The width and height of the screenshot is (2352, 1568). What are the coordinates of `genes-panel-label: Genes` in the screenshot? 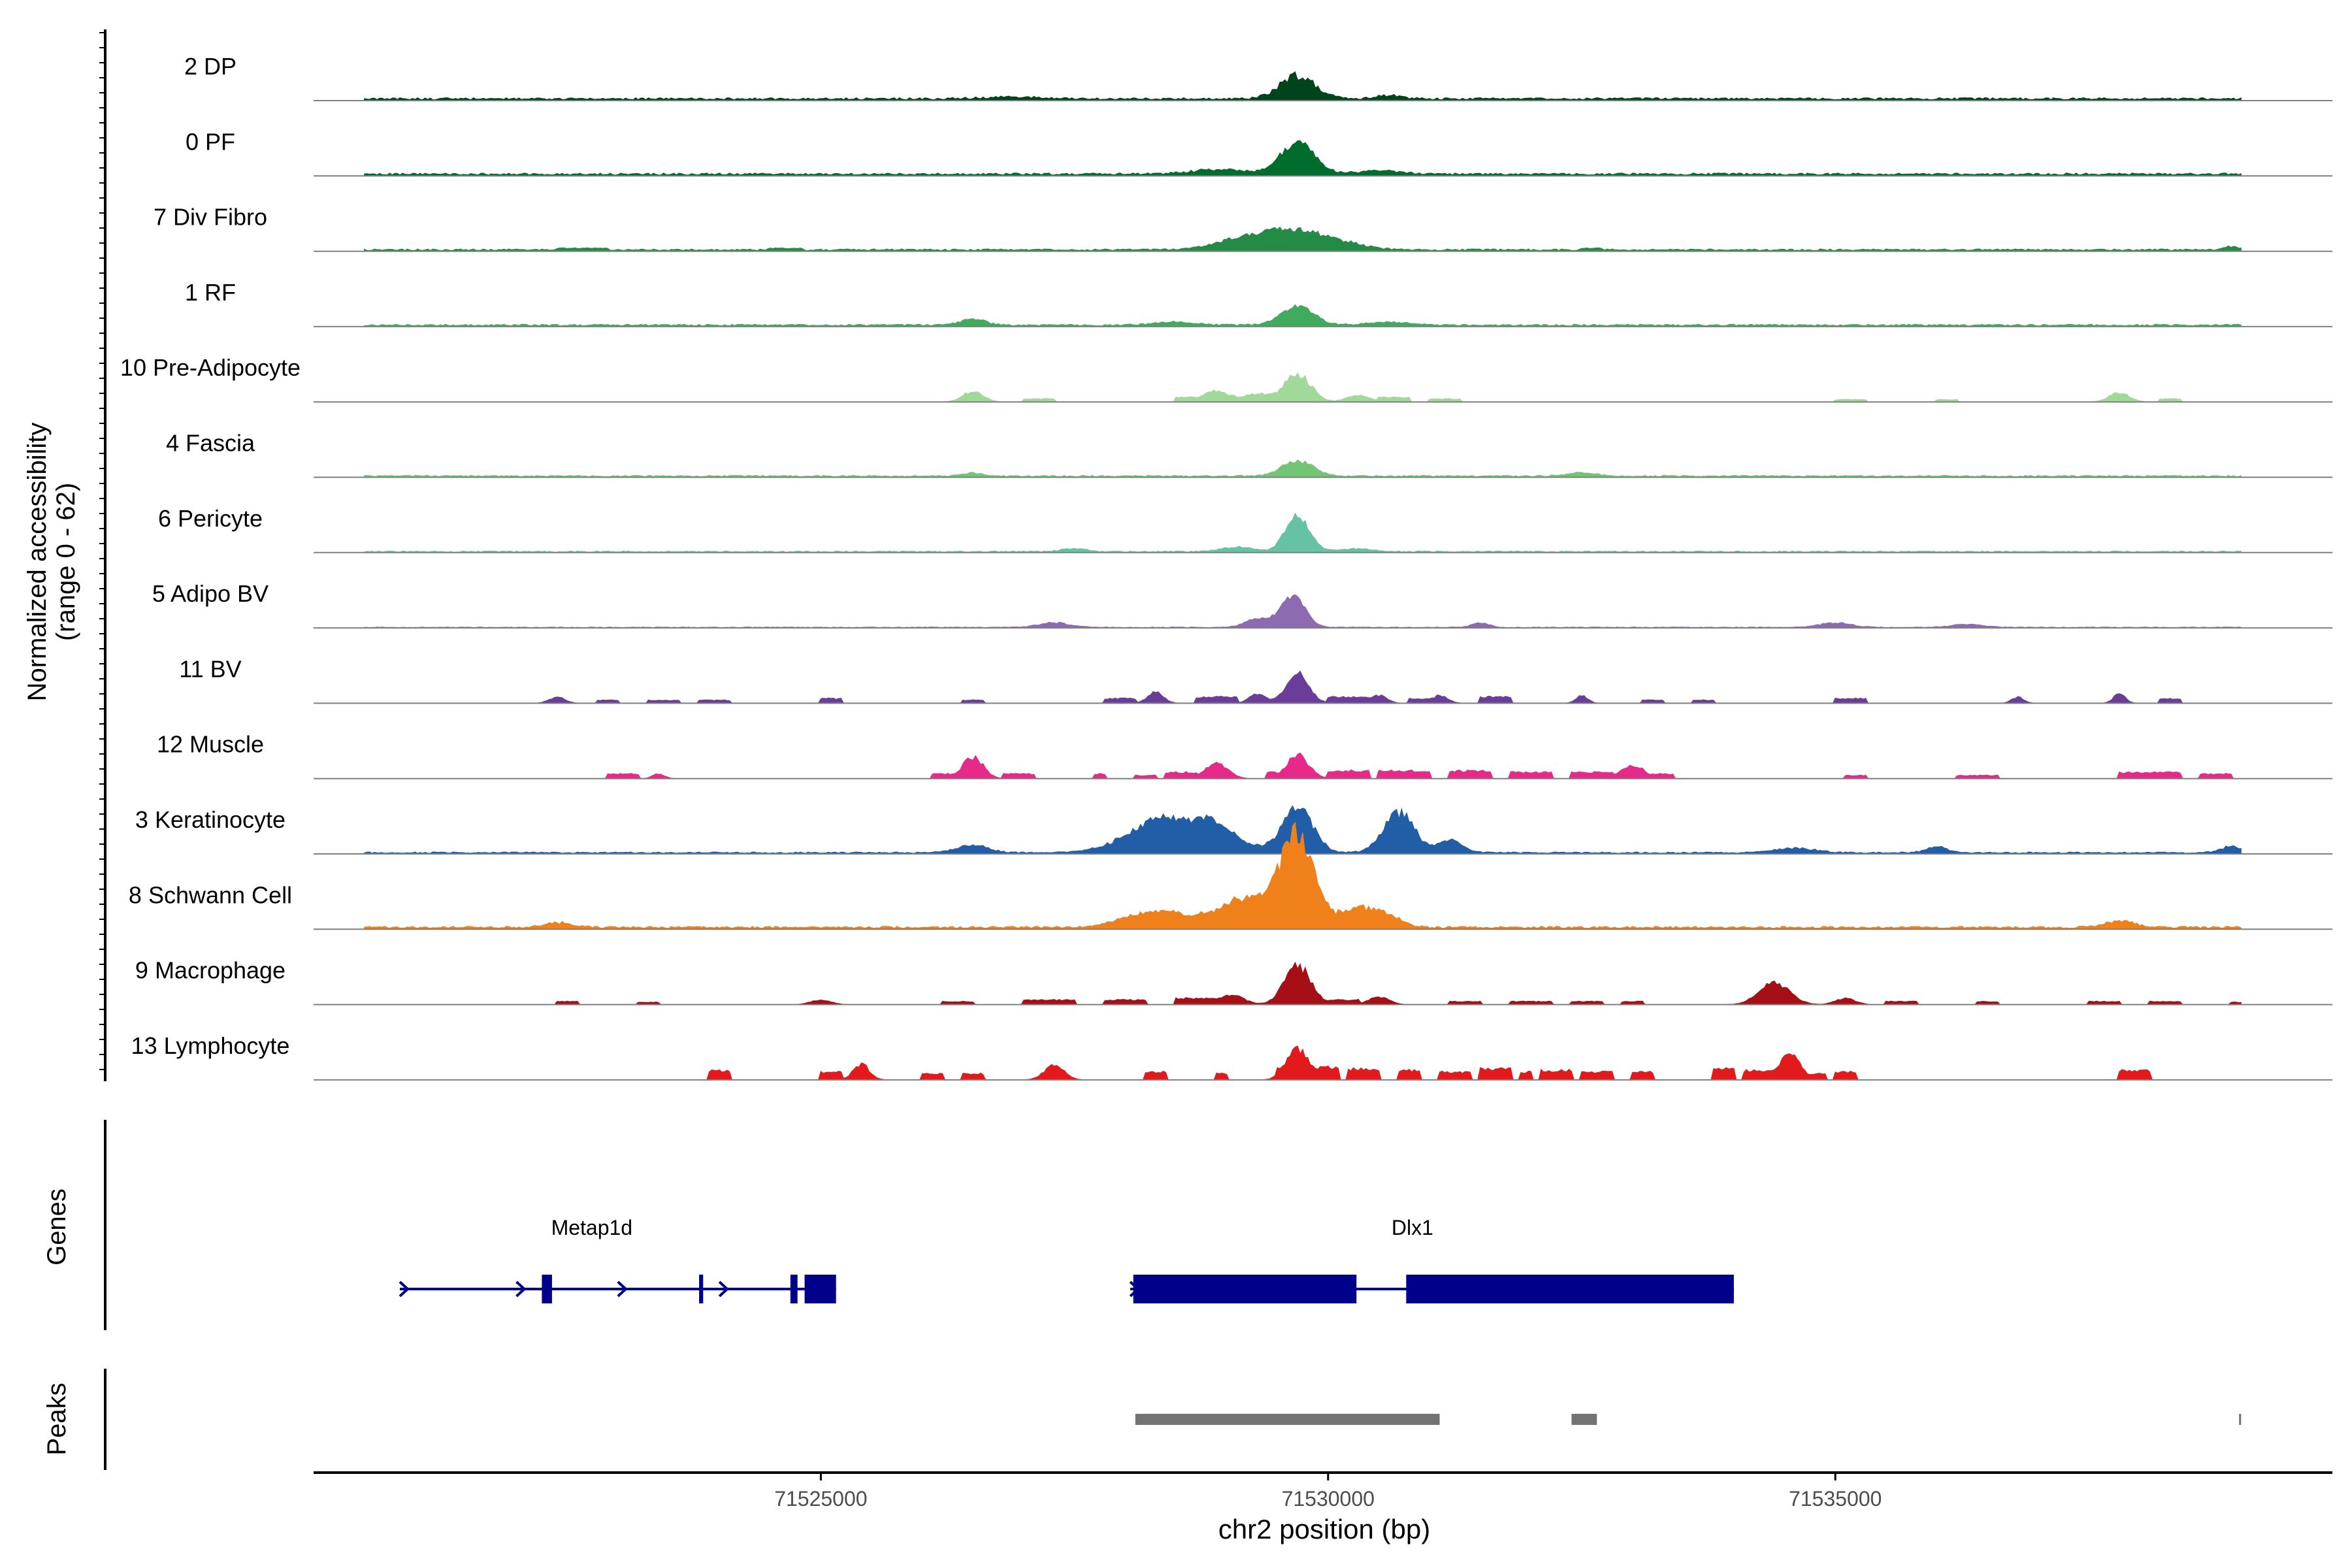 It's located at (56, 1227).